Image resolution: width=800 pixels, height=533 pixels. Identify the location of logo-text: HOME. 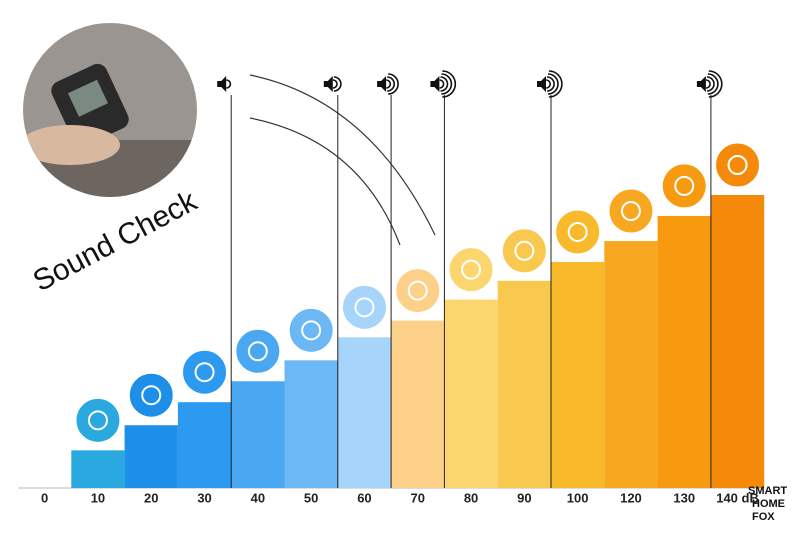
(768, 504).